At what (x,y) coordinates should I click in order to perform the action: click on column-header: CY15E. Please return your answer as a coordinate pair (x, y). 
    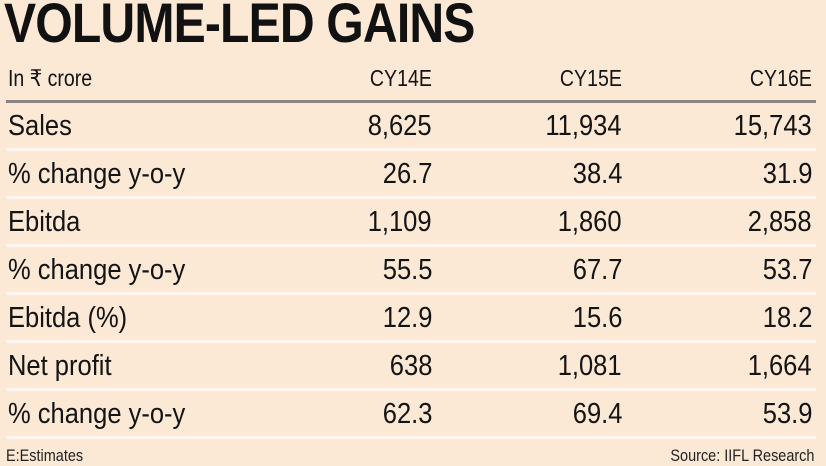
    Looking at the image, I should click on (591, 78).